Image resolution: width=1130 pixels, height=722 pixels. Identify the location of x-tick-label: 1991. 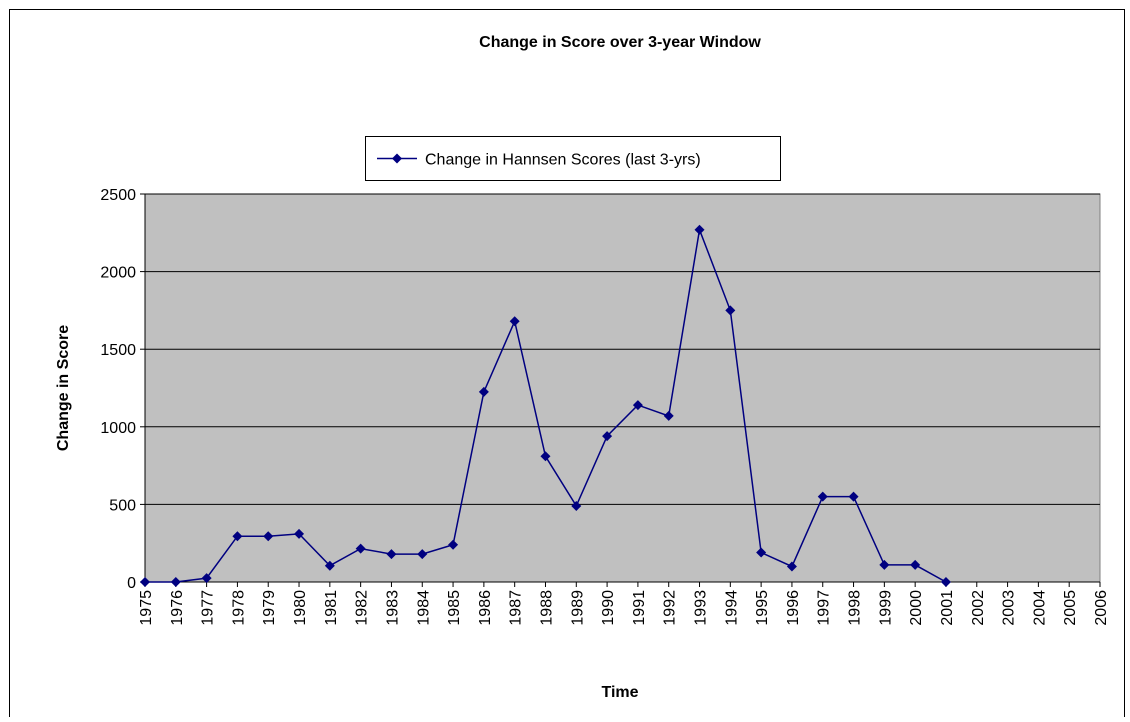
(639, 608).